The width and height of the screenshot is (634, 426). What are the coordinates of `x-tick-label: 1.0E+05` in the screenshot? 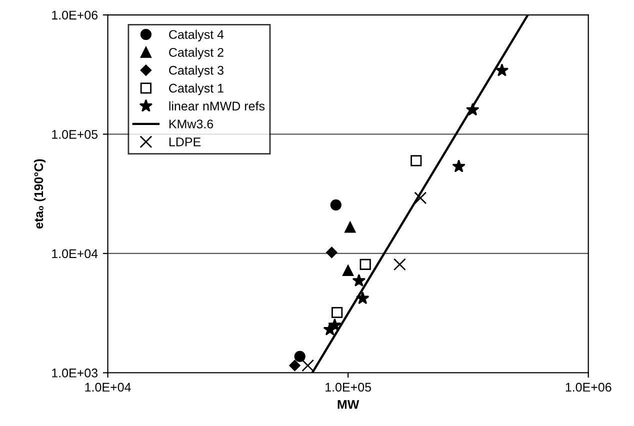 It's located at (348, 387).